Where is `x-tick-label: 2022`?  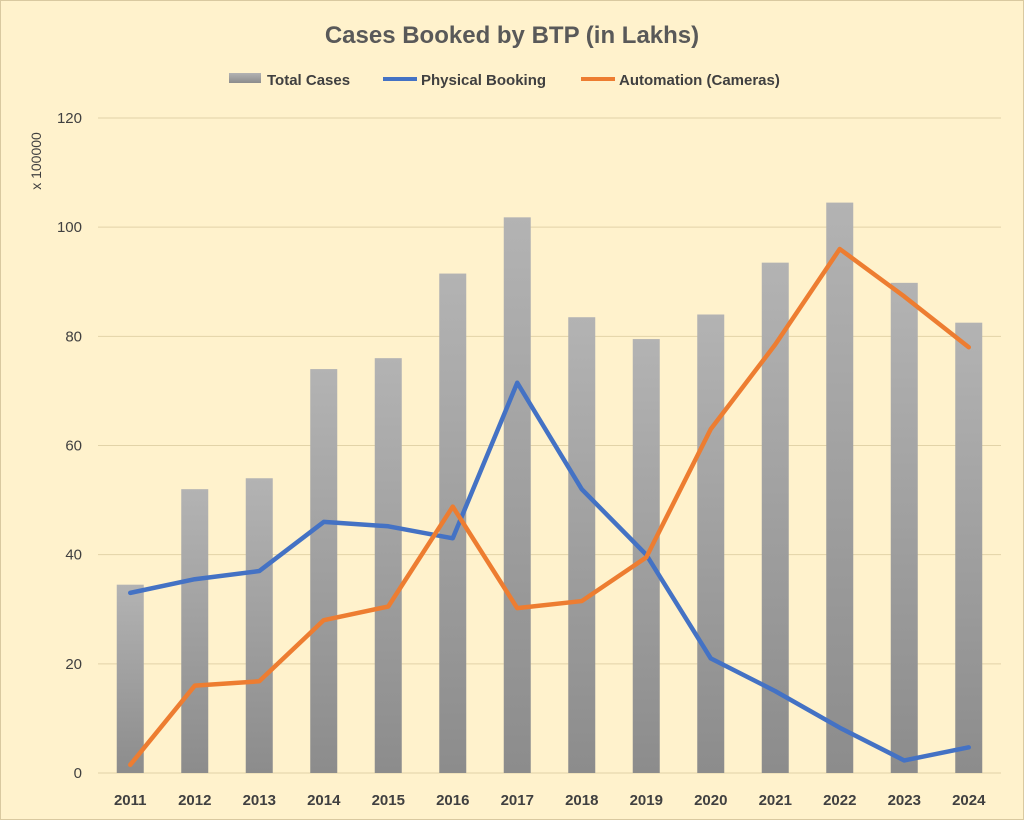 x-tick-label: 2022 is located at coordinates (839, 800).